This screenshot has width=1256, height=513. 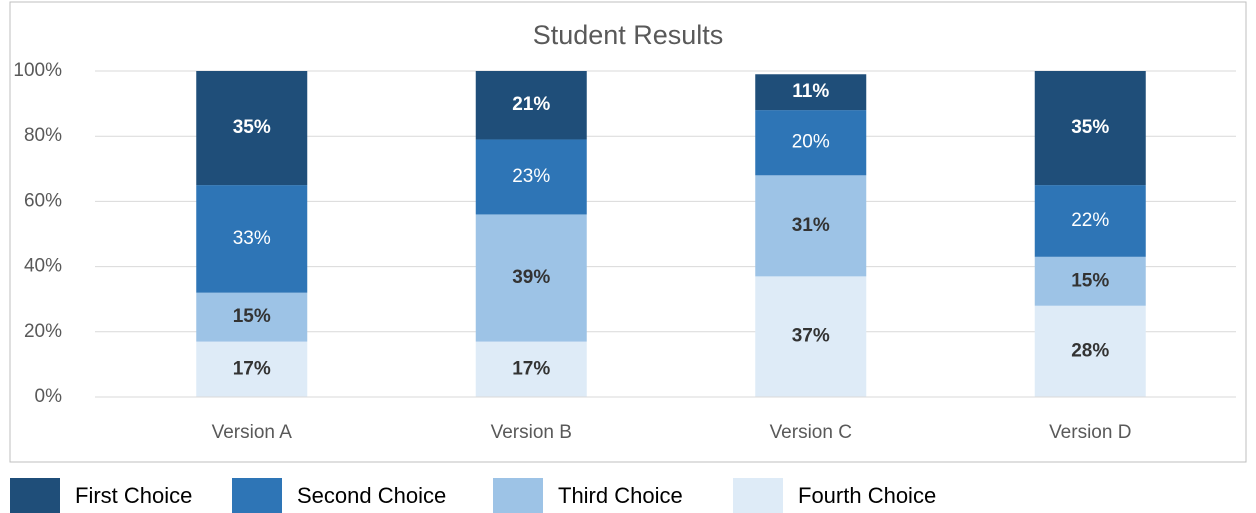 What do you see at coordinates (620, 495) in the screenshot?
I see `legend-label: Third Choice` at bounding box center [620, 495].